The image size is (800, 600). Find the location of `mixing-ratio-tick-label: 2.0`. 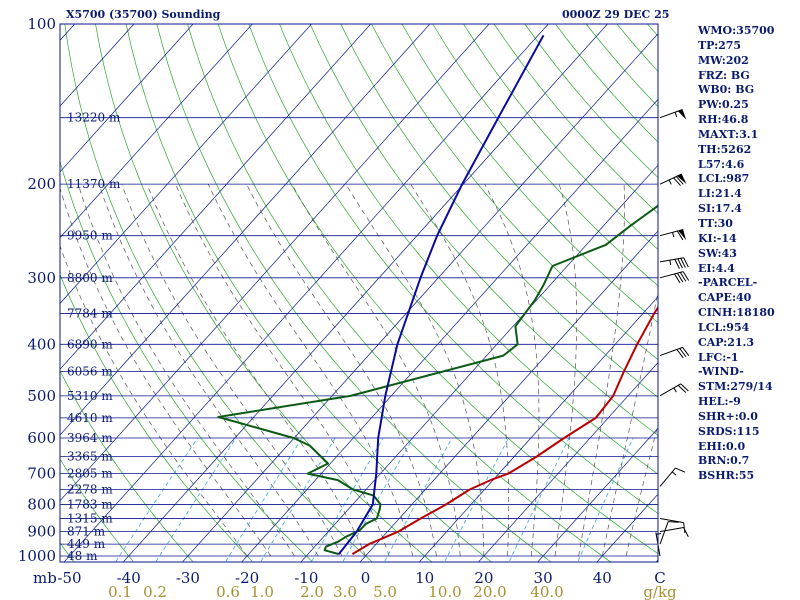

mixing-ratio-tick-label: 2.0 is located at coordinates (312, 591).